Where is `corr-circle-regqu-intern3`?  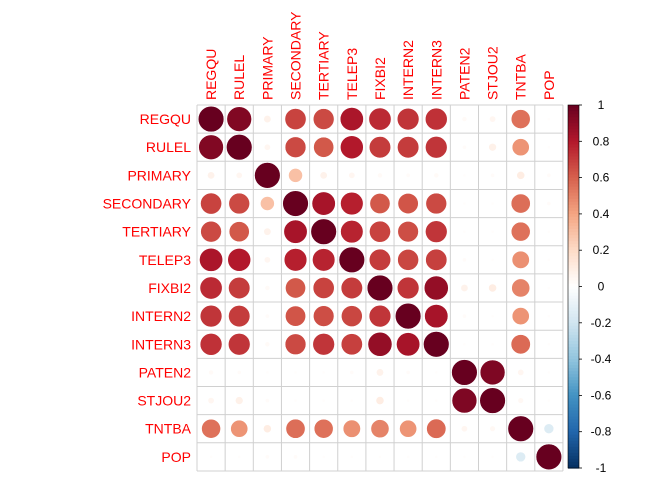
corr-circle-regqu-intern3 is located at coordinates (436, 119).